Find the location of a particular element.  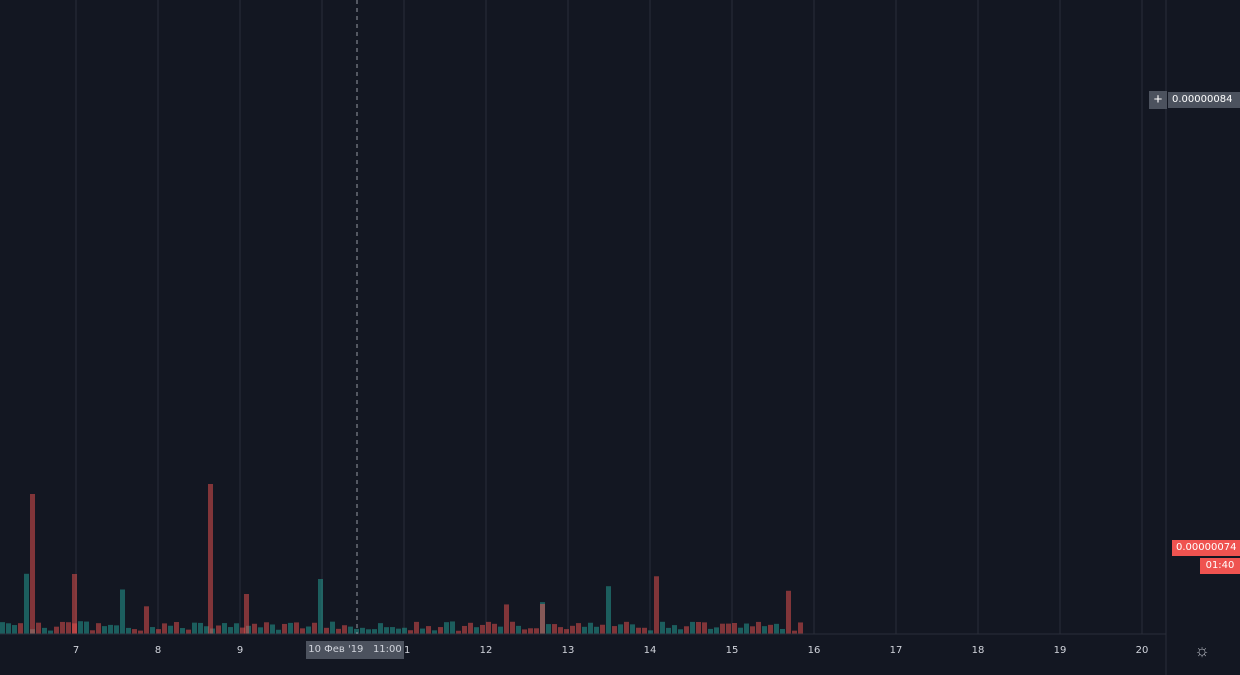

time-axis: 7891011121314151617181920 is located at coordinates (611, 650).